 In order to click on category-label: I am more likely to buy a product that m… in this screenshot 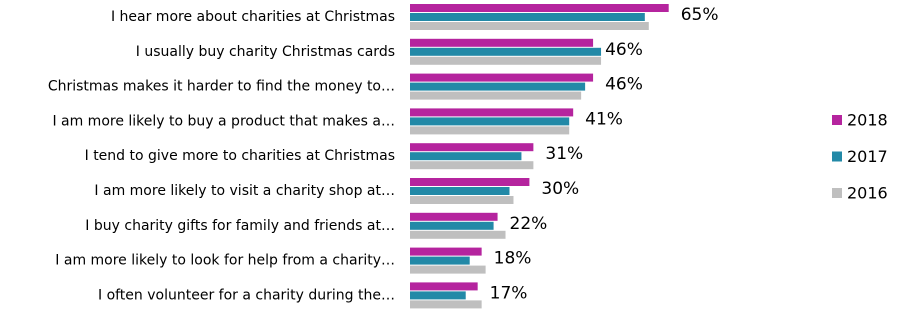, I will do `click(223, 121)`.